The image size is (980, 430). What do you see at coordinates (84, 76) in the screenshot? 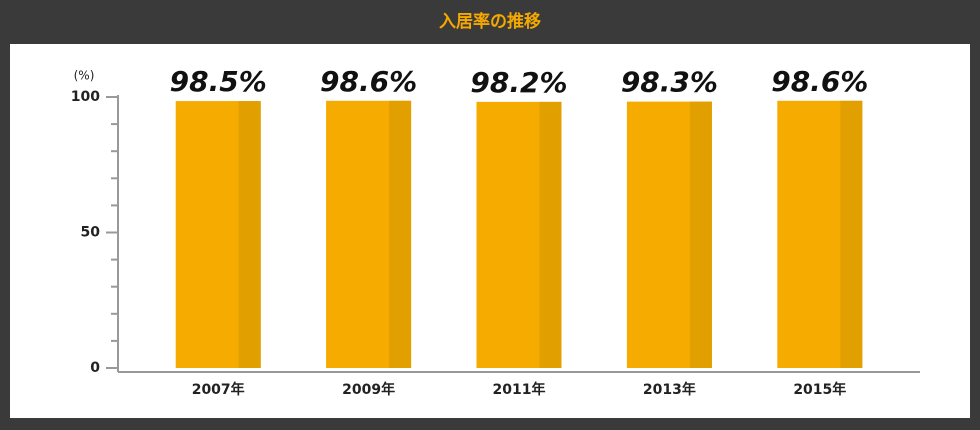
I see `y-axis-label: (%)` at bounding box center [84, 76].